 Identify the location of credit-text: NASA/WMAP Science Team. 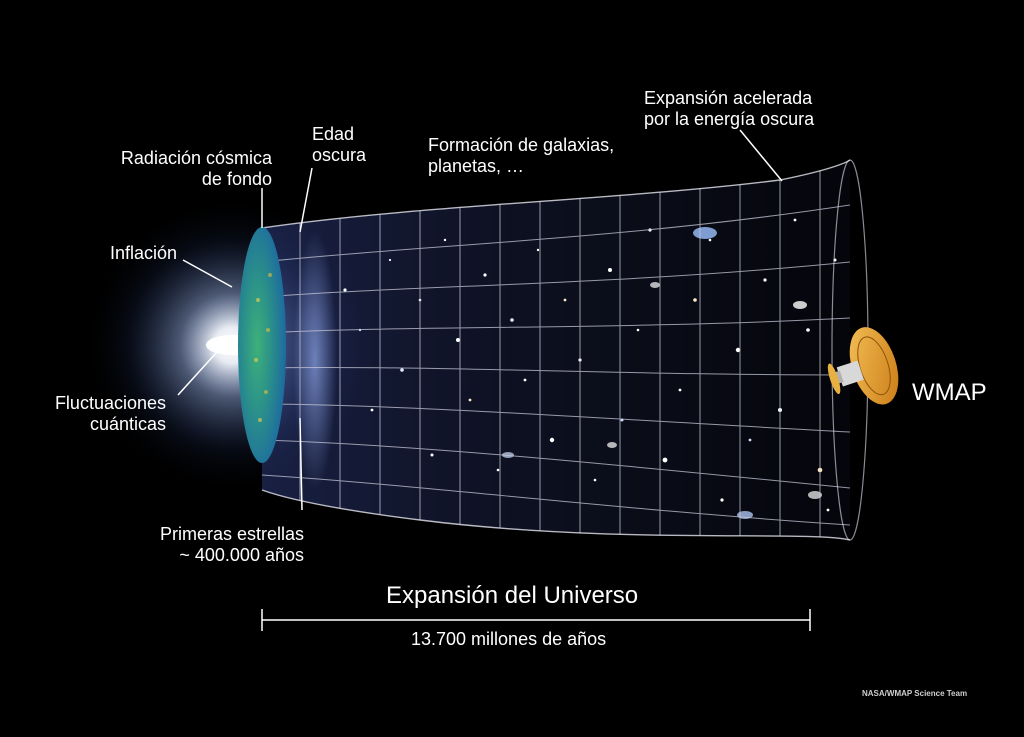
(915, 693).